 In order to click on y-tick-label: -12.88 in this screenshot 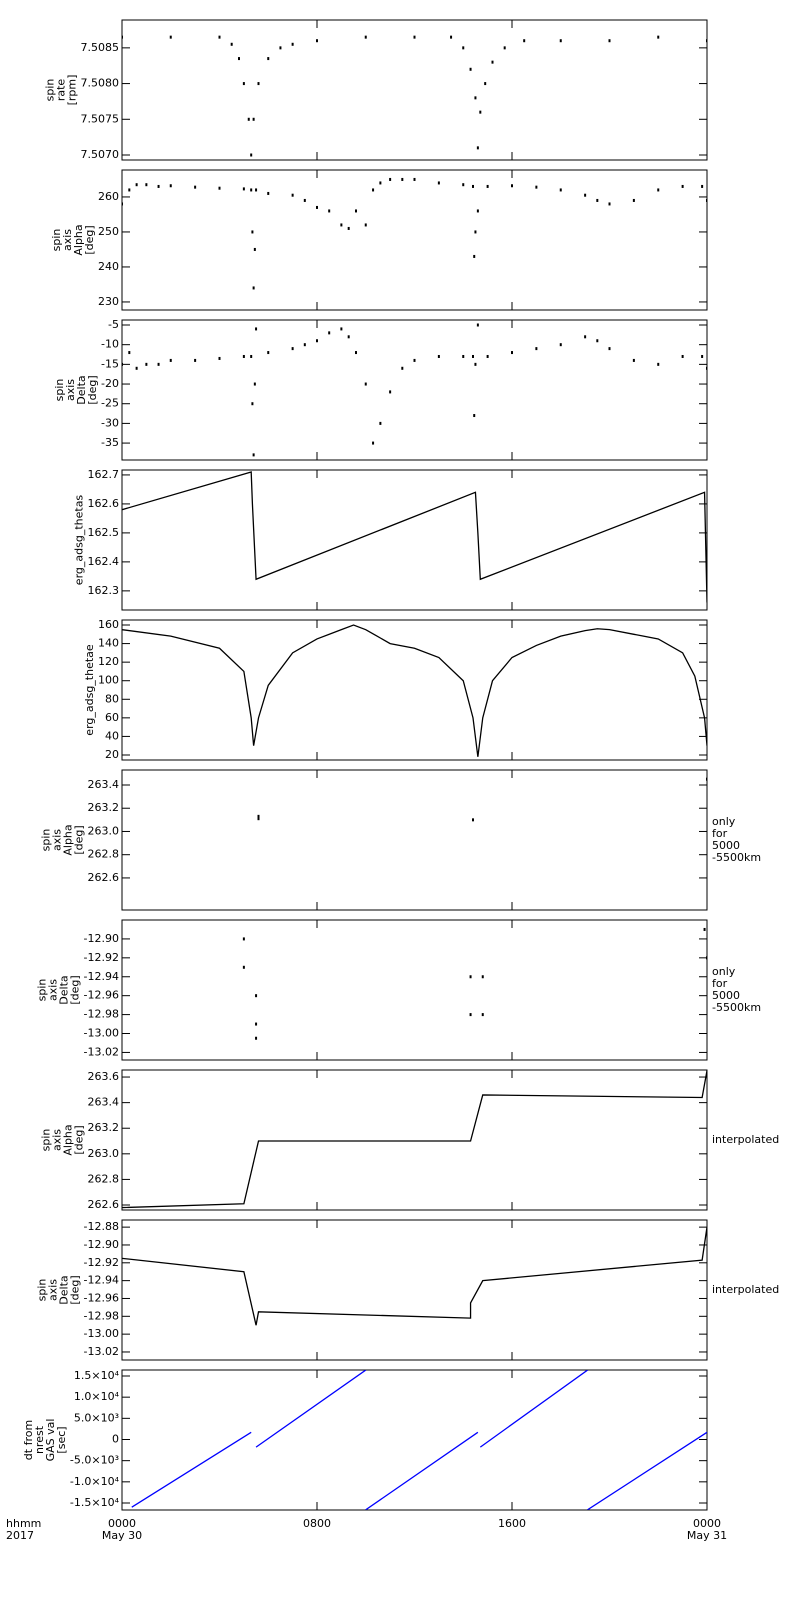, I will do `click(101, 1226)`.